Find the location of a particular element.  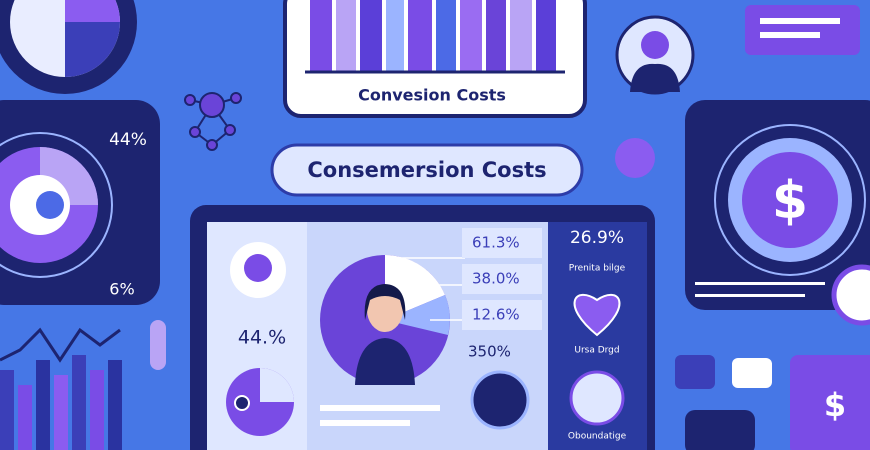

network-icon is located at coordinates (213, 121).